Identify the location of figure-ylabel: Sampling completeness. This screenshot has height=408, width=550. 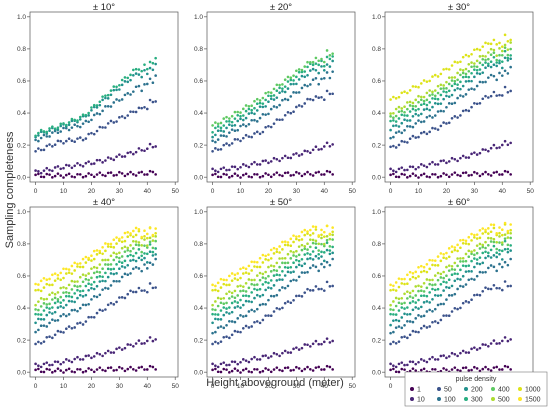
(10, 189).